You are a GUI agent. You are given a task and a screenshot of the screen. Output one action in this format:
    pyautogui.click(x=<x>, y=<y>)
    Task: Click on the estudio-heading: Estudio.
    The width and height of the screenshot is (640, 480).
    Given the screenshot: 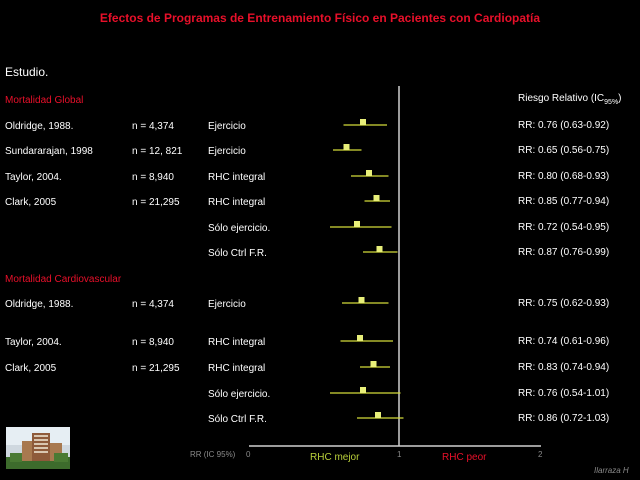 What is the action you would take?
    pyautogui.click(x=27, y=72)
    